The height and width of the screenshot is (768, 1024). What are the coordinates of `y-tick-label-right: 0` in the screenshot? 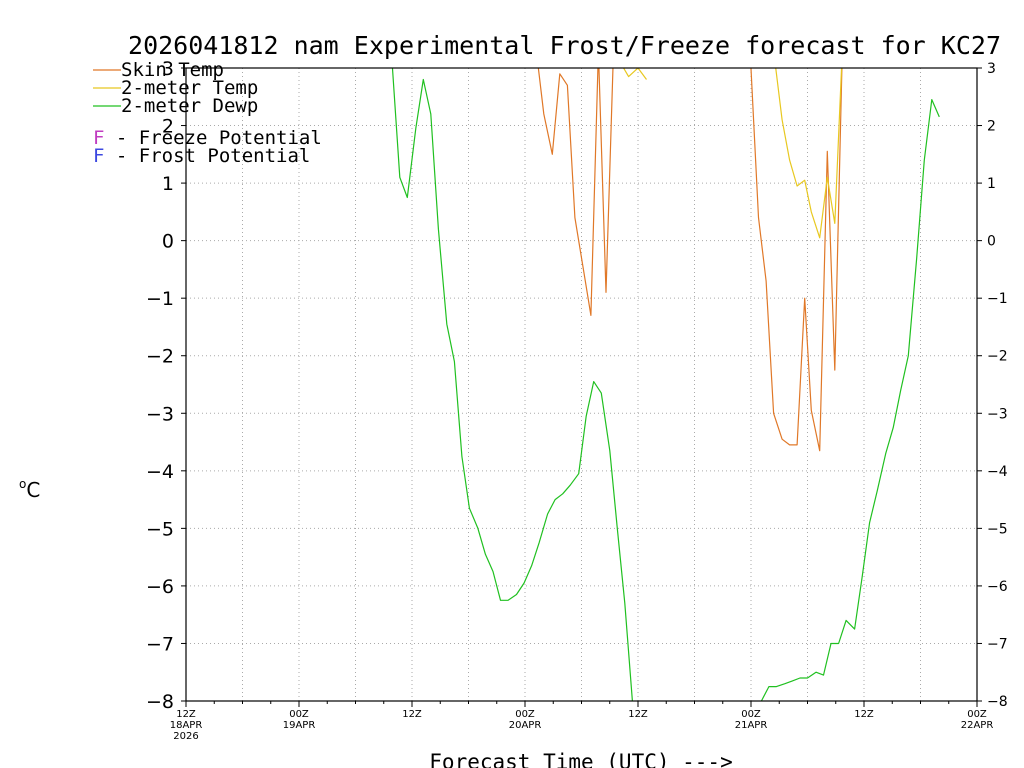 It's located at (991, 242).